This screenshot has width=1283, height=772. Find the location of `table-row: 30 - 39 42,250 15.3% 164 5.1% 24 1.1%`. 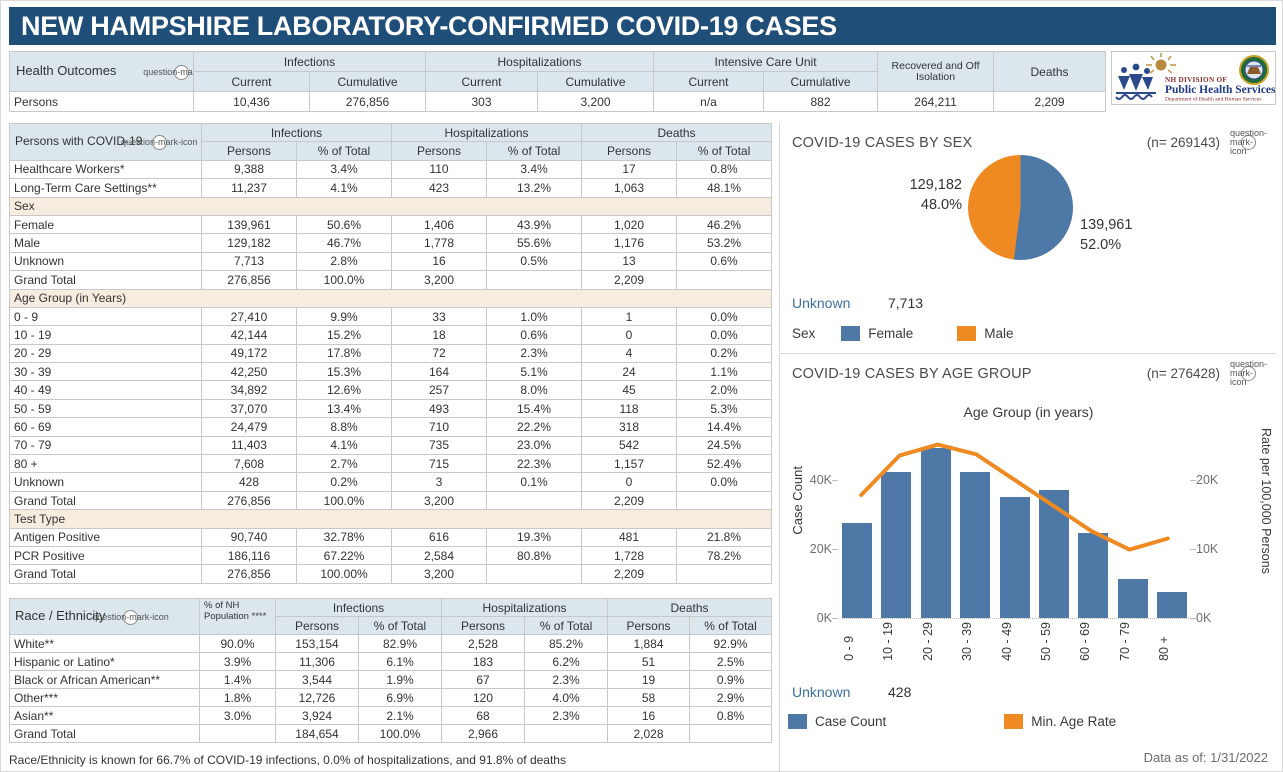

table-row: 30 - 39 42,250 15.3% 164 5.1% 24 1.1% is located at coordinates (391, 372).